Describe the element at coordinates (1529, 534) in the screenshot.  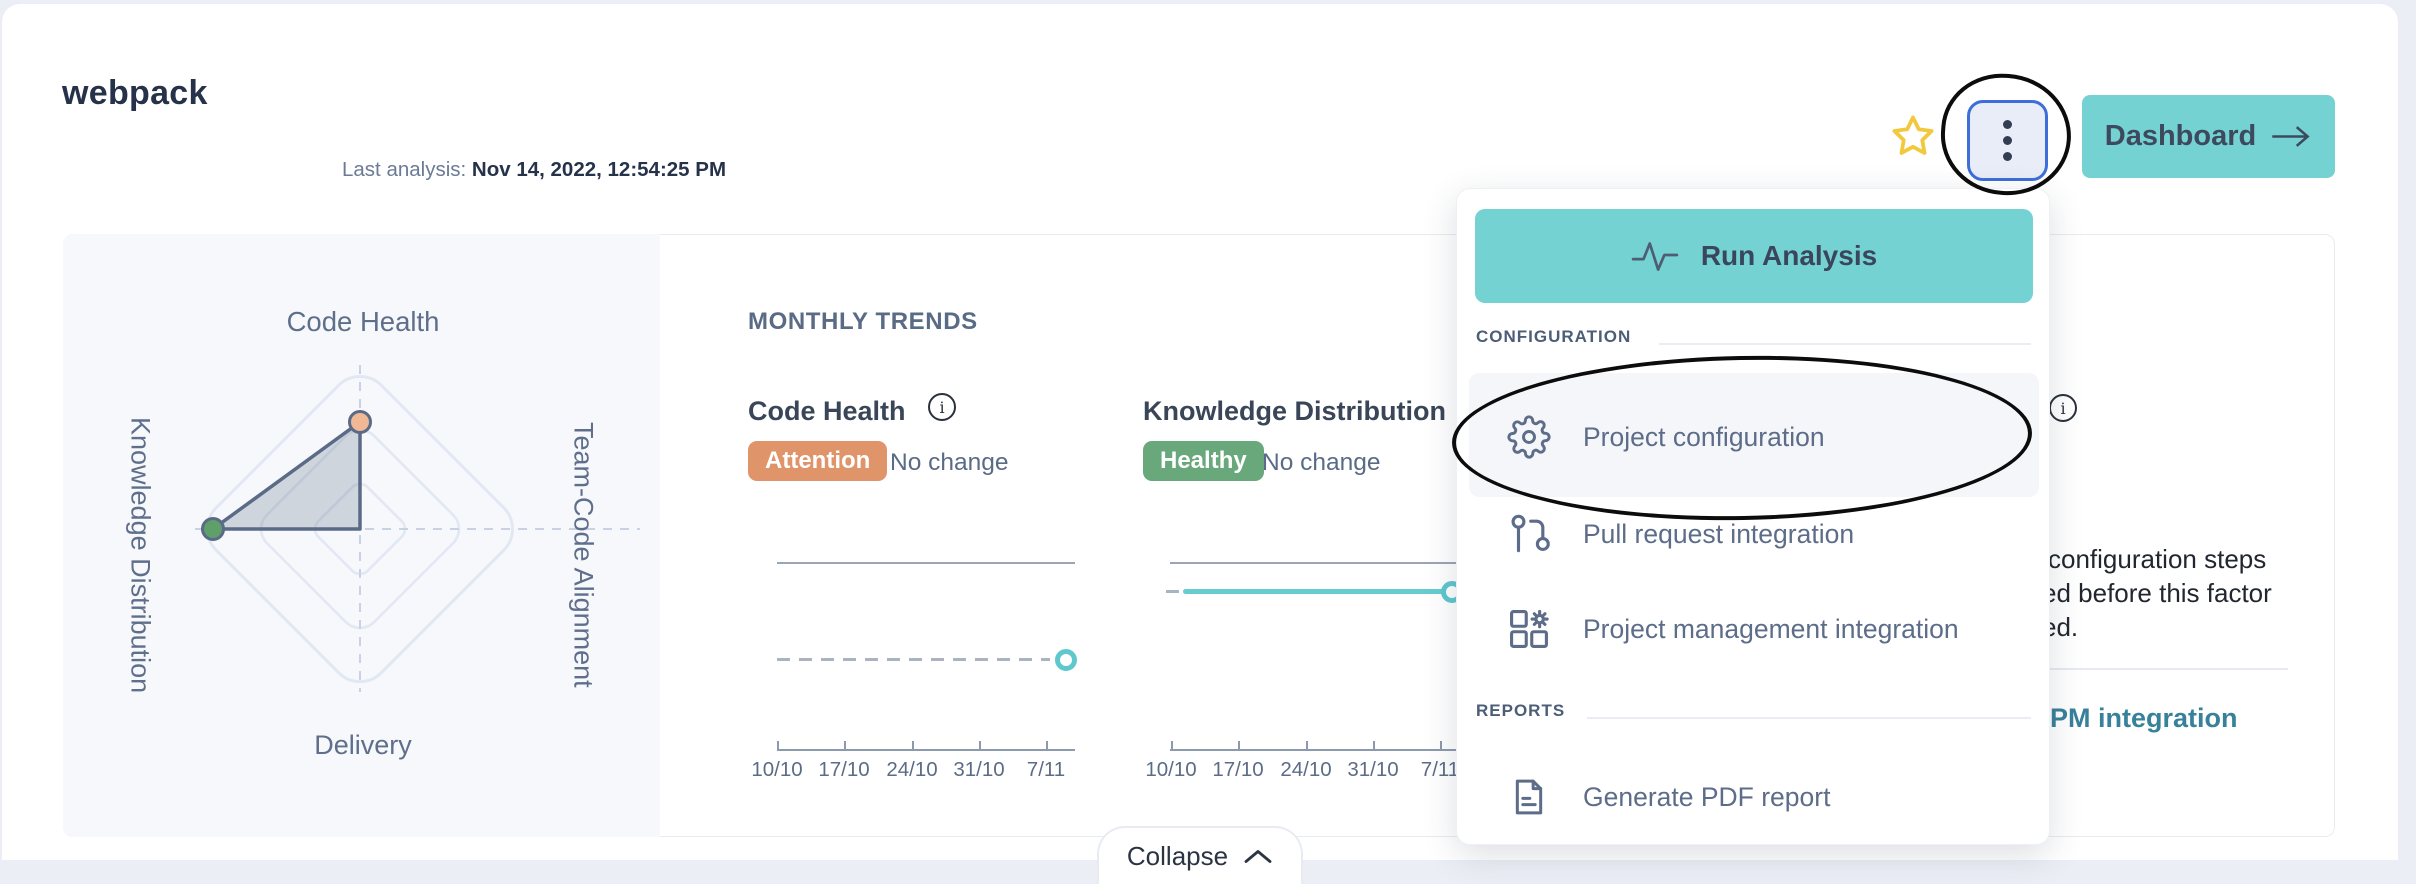
I see `pull-request-icon` at that location.